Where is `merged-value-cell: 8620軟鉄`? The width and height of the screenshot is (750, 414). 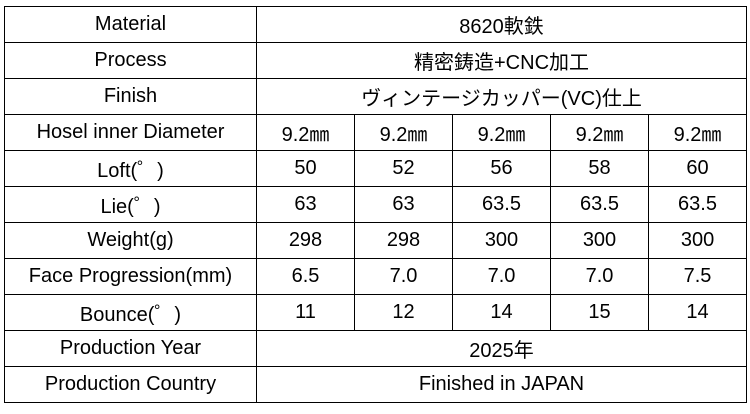
merged-value-cell: 8620軟鉄 is located at coordinates (501, 24).